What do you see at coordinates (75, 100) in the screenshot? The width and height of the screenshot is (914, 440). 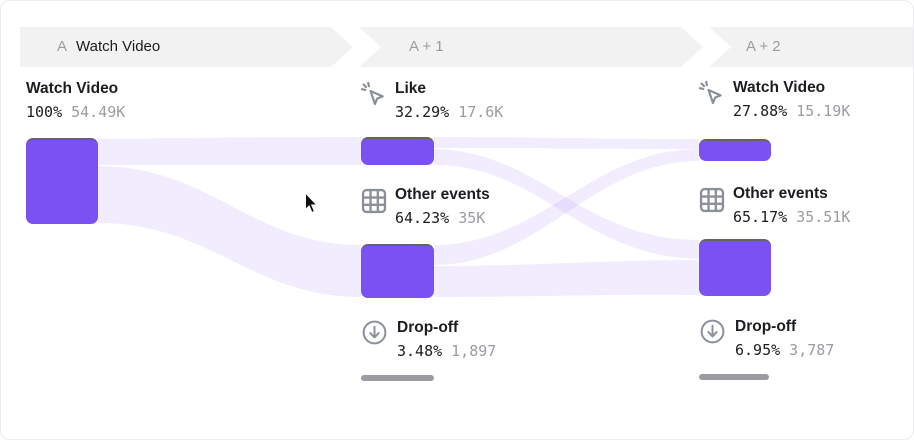 I see `event-watch-video-a: Watch Video 100% 54.49K` at bounding box center [75, 100].